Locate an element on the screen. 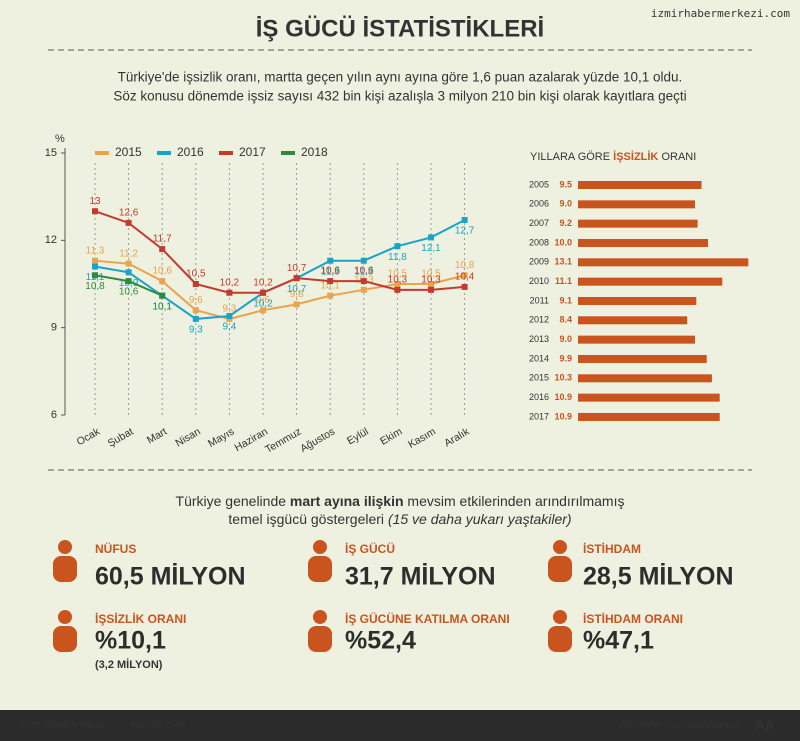 The width and height of the screenshot is (800, 741). series-line is located at coordinates (279, 289).